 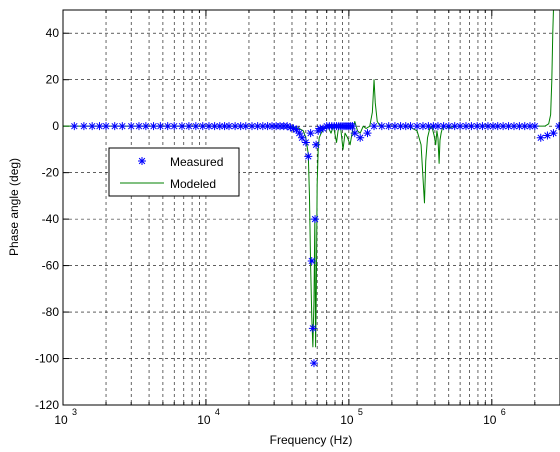 I want to click on y-tick-labels: -120 -100 -80 -60 -40 -20 0 20 40, so click(x=47, y=219).